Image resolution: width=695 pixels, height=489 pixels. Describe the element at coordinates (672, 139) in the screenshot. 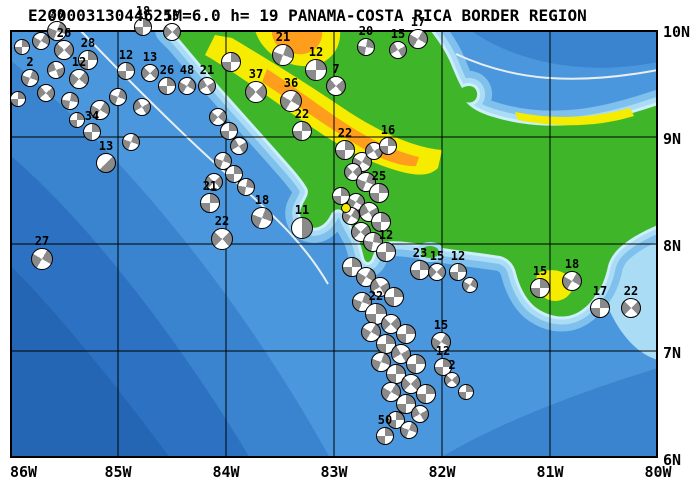

I see `y-axis-tick-label: 9N` at that location.